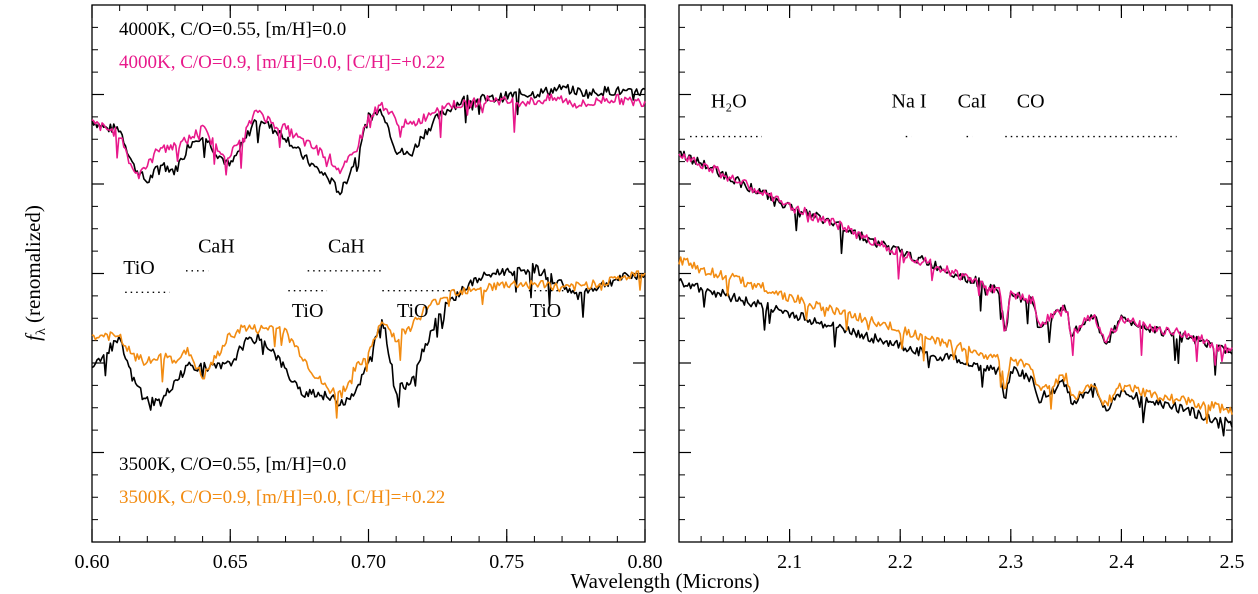 The image size is (1258, 594). I want to click on x-tick-label: 2.2, so click(900, 562).